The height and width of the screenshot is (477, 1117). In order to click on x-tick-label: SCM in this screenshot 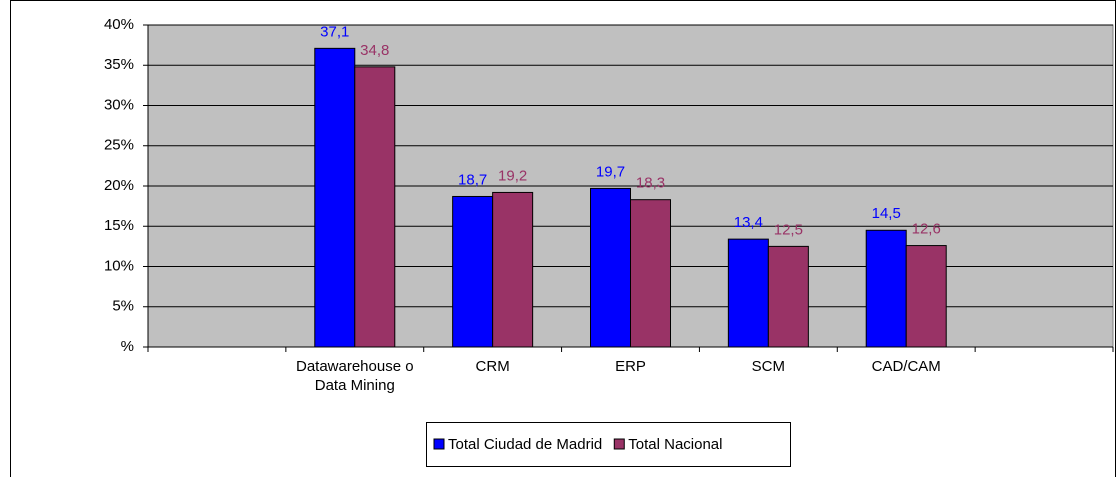, I will do `click(768, 366)`.